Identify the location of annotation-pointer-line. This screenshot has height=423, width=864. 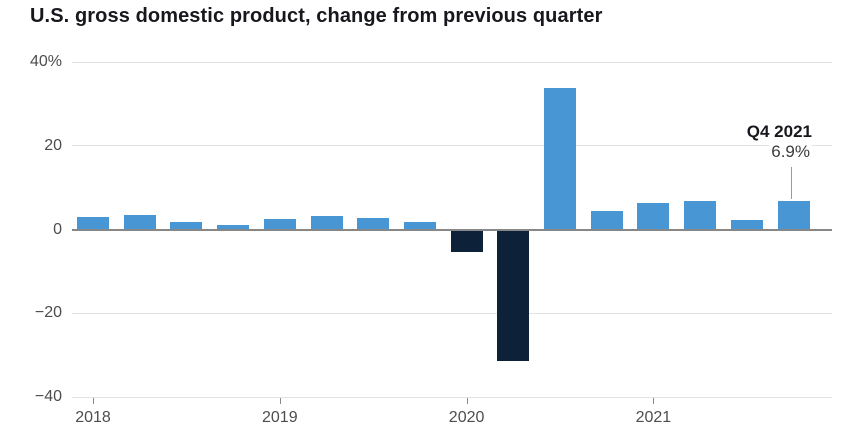
(791, 183).